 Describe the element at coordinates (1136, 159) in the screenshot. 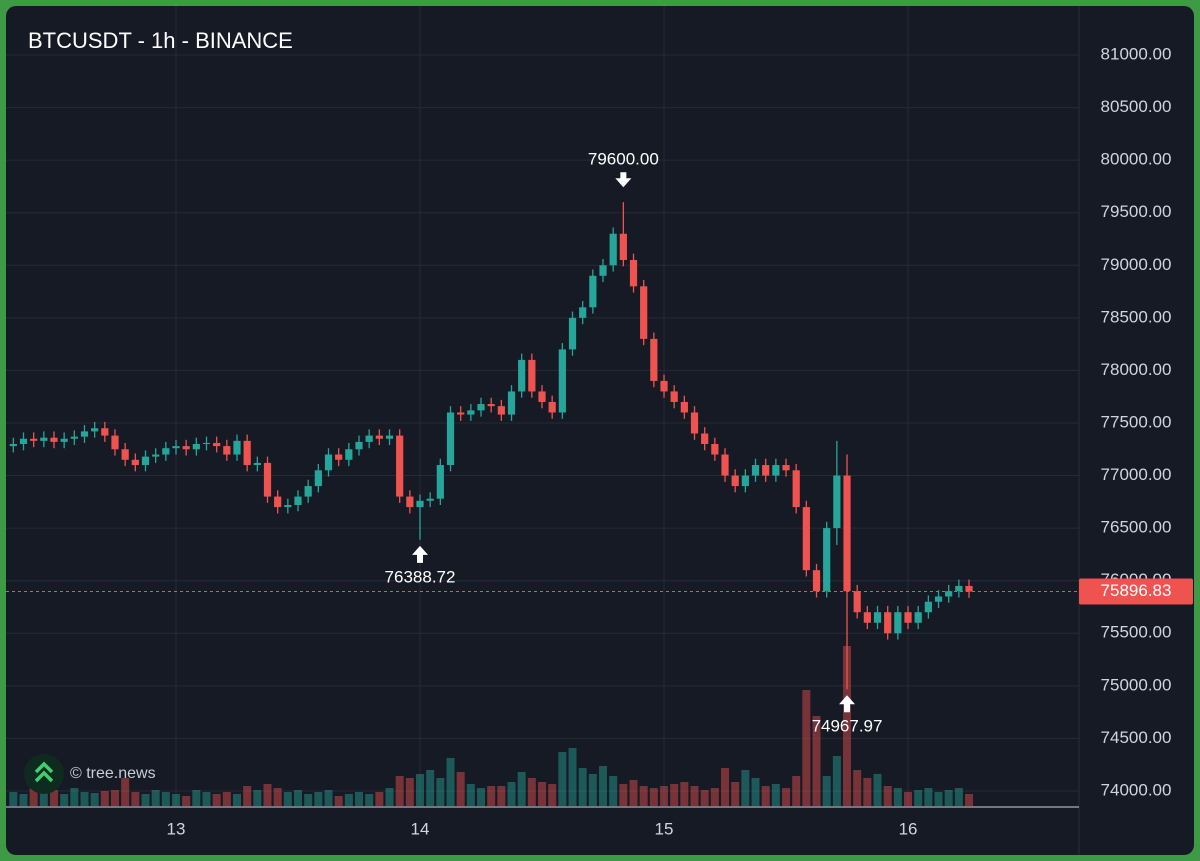

I see `y-tick-label: 80000.00` at that location.